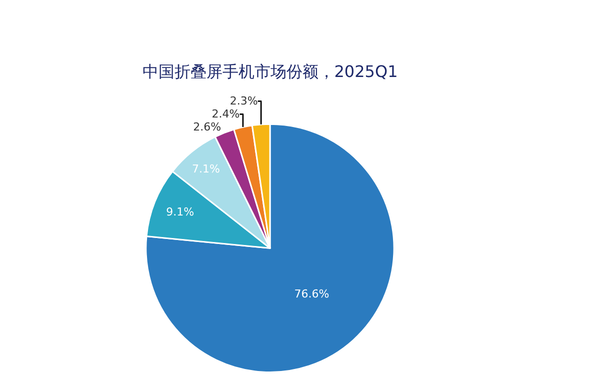 This screenshot has height=376, width=600. I want to click on data-label: 2.3%, so click(244, 101).